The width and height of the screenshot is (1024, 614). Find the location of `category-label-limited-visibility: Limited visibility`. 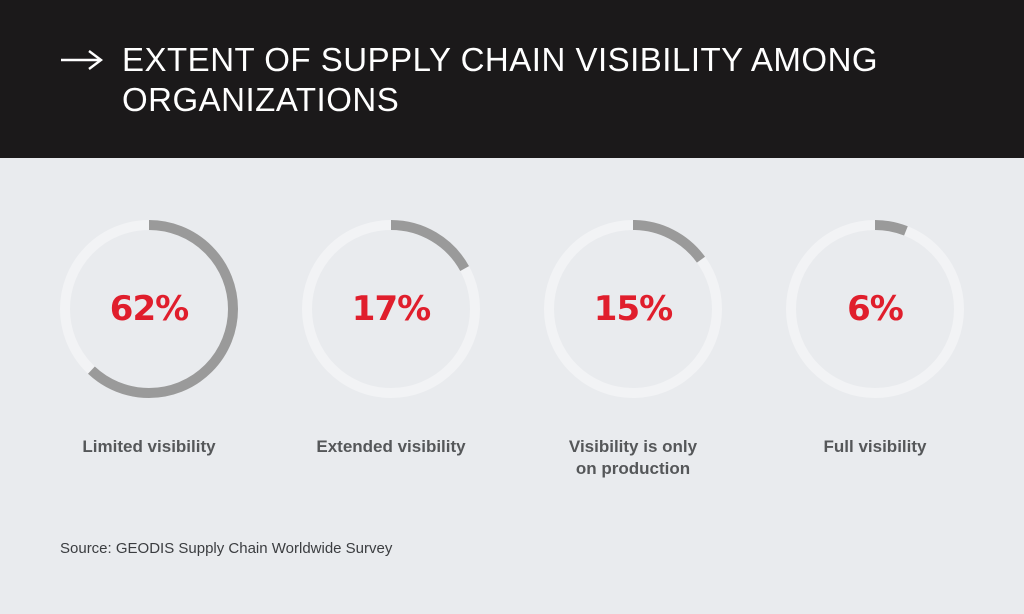

category-label-limited-visibility: Limited visibility is located at coordinates (149, 446).